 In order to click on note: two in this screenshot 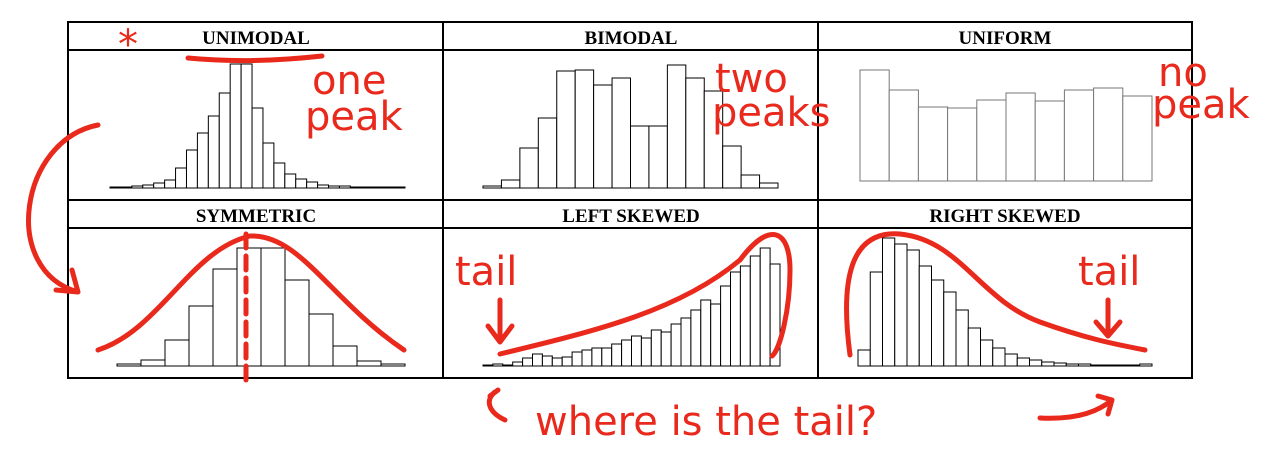, I will do `click(751, 79)`.